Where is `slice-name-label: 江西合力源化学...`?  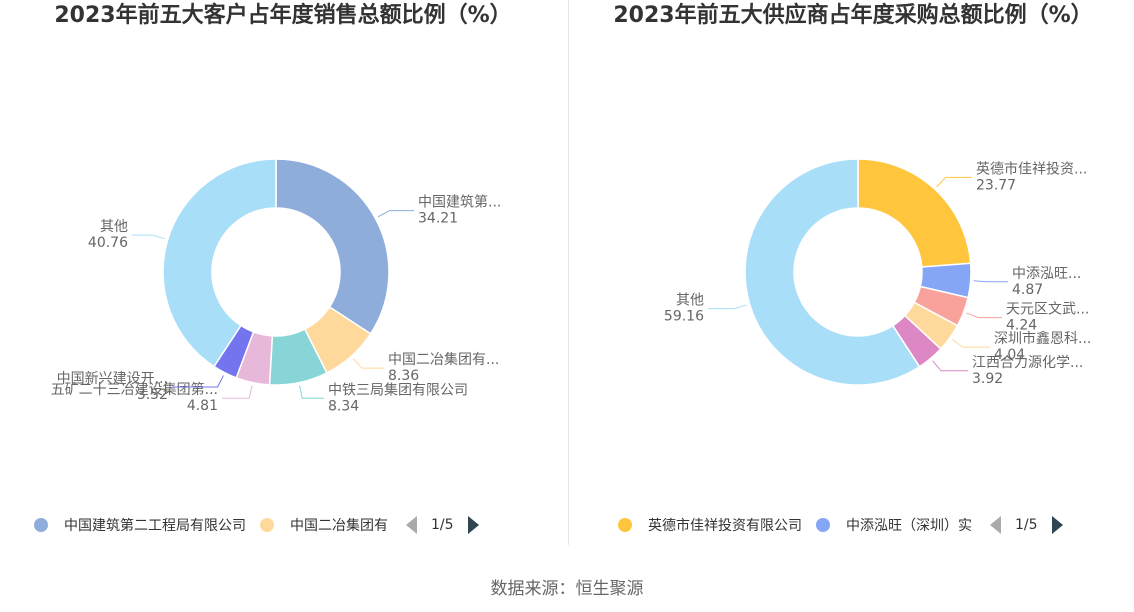
slice-name-label: 江西合力源化学... is located at coordinates (1027, 363).